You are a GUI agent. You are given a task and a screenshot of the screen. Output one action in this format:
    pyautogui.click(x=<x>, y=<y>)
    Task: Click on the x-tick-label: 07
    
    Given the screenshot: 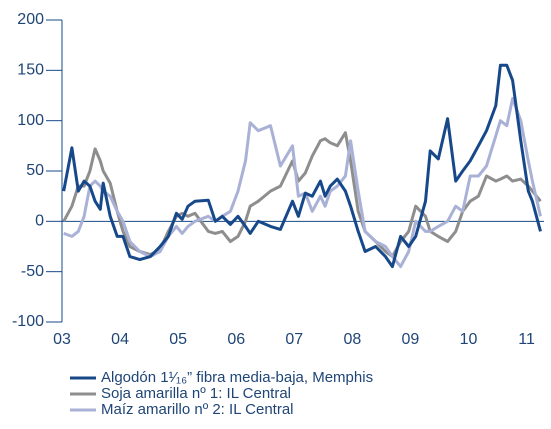 What is the action you would take?
    pyautogui.click(x=294, y=339)
    